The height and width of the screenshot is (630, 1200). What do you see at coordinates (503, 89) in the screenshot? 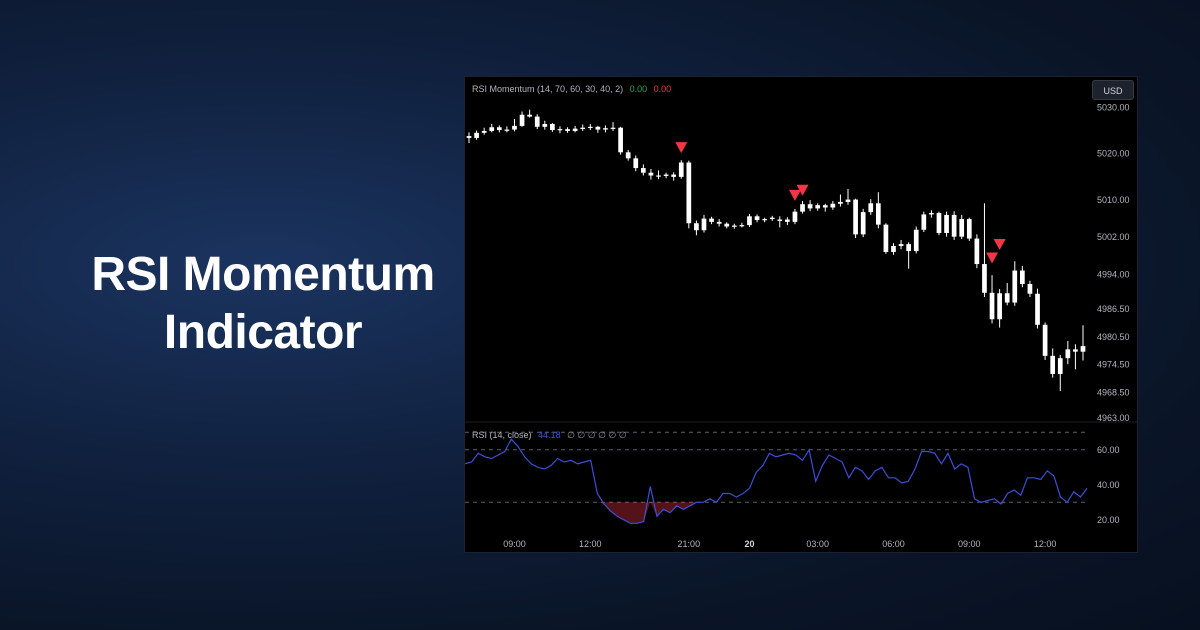
I see `indicator-name: RSI Momentum` at bounding box center [503, 89].